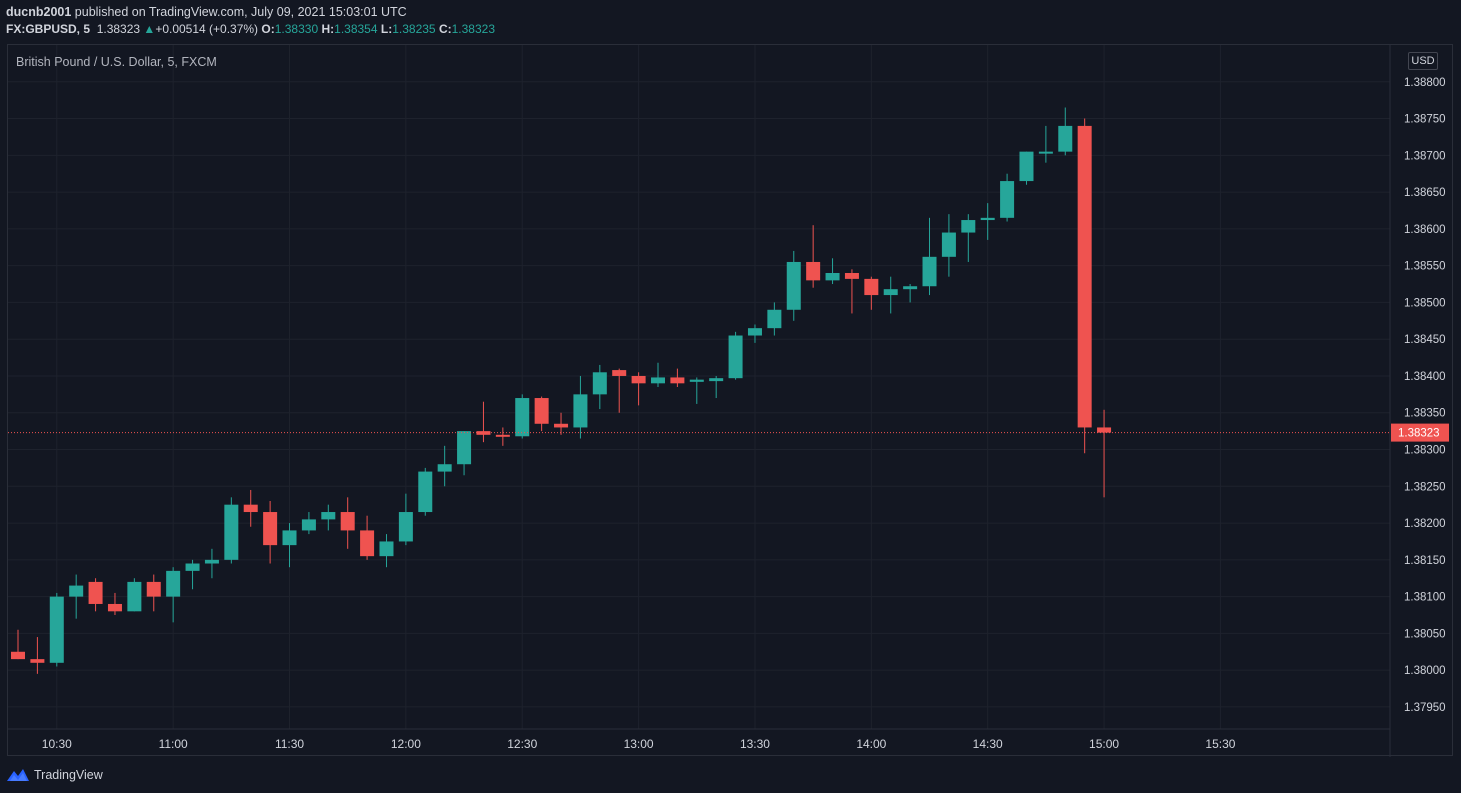 The image size is (1461, 793). Describe the element at coordinates (445, 29) in the screenshot. I see `close-label: C:` at that location.